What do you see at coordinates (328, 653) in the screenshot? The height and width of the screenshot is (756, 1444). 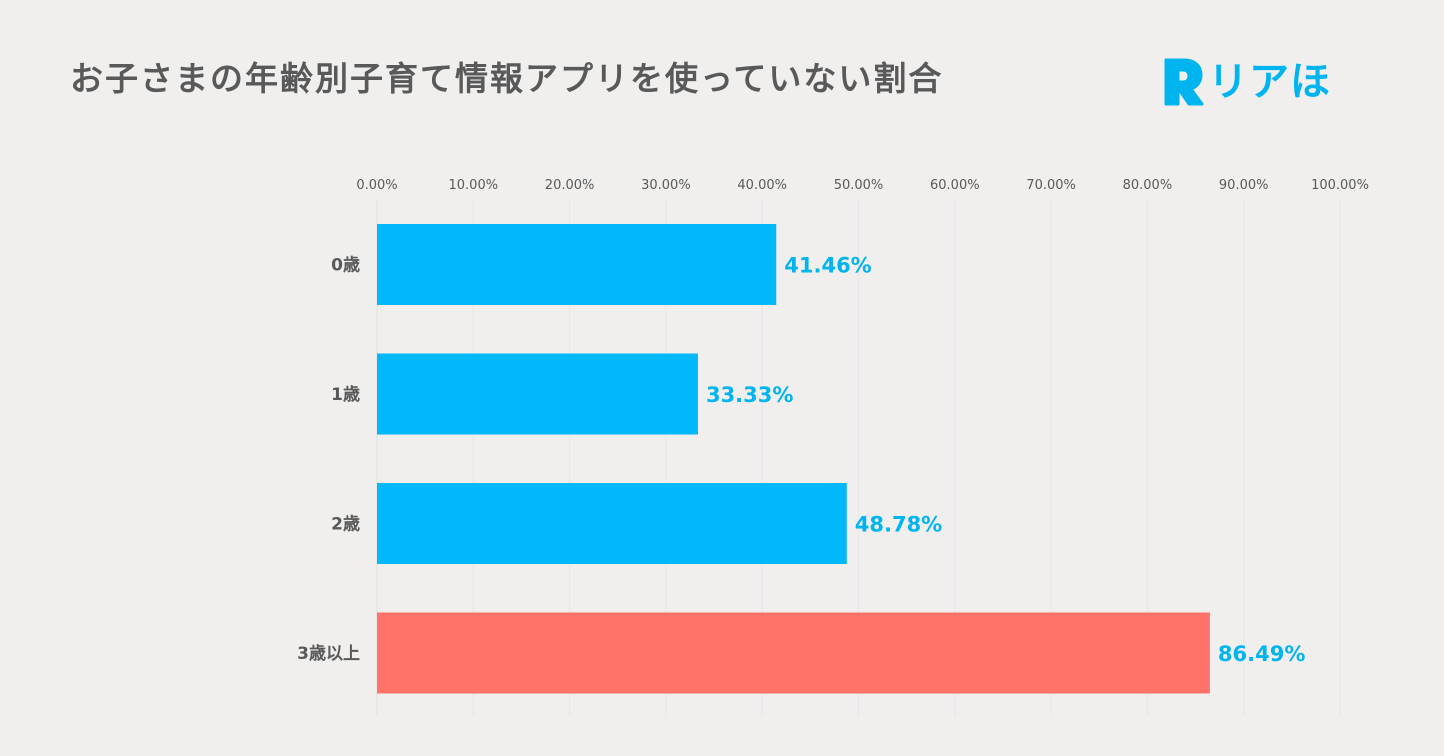 I see `category-label: 3歳以上` at bounding box center [328, 653].